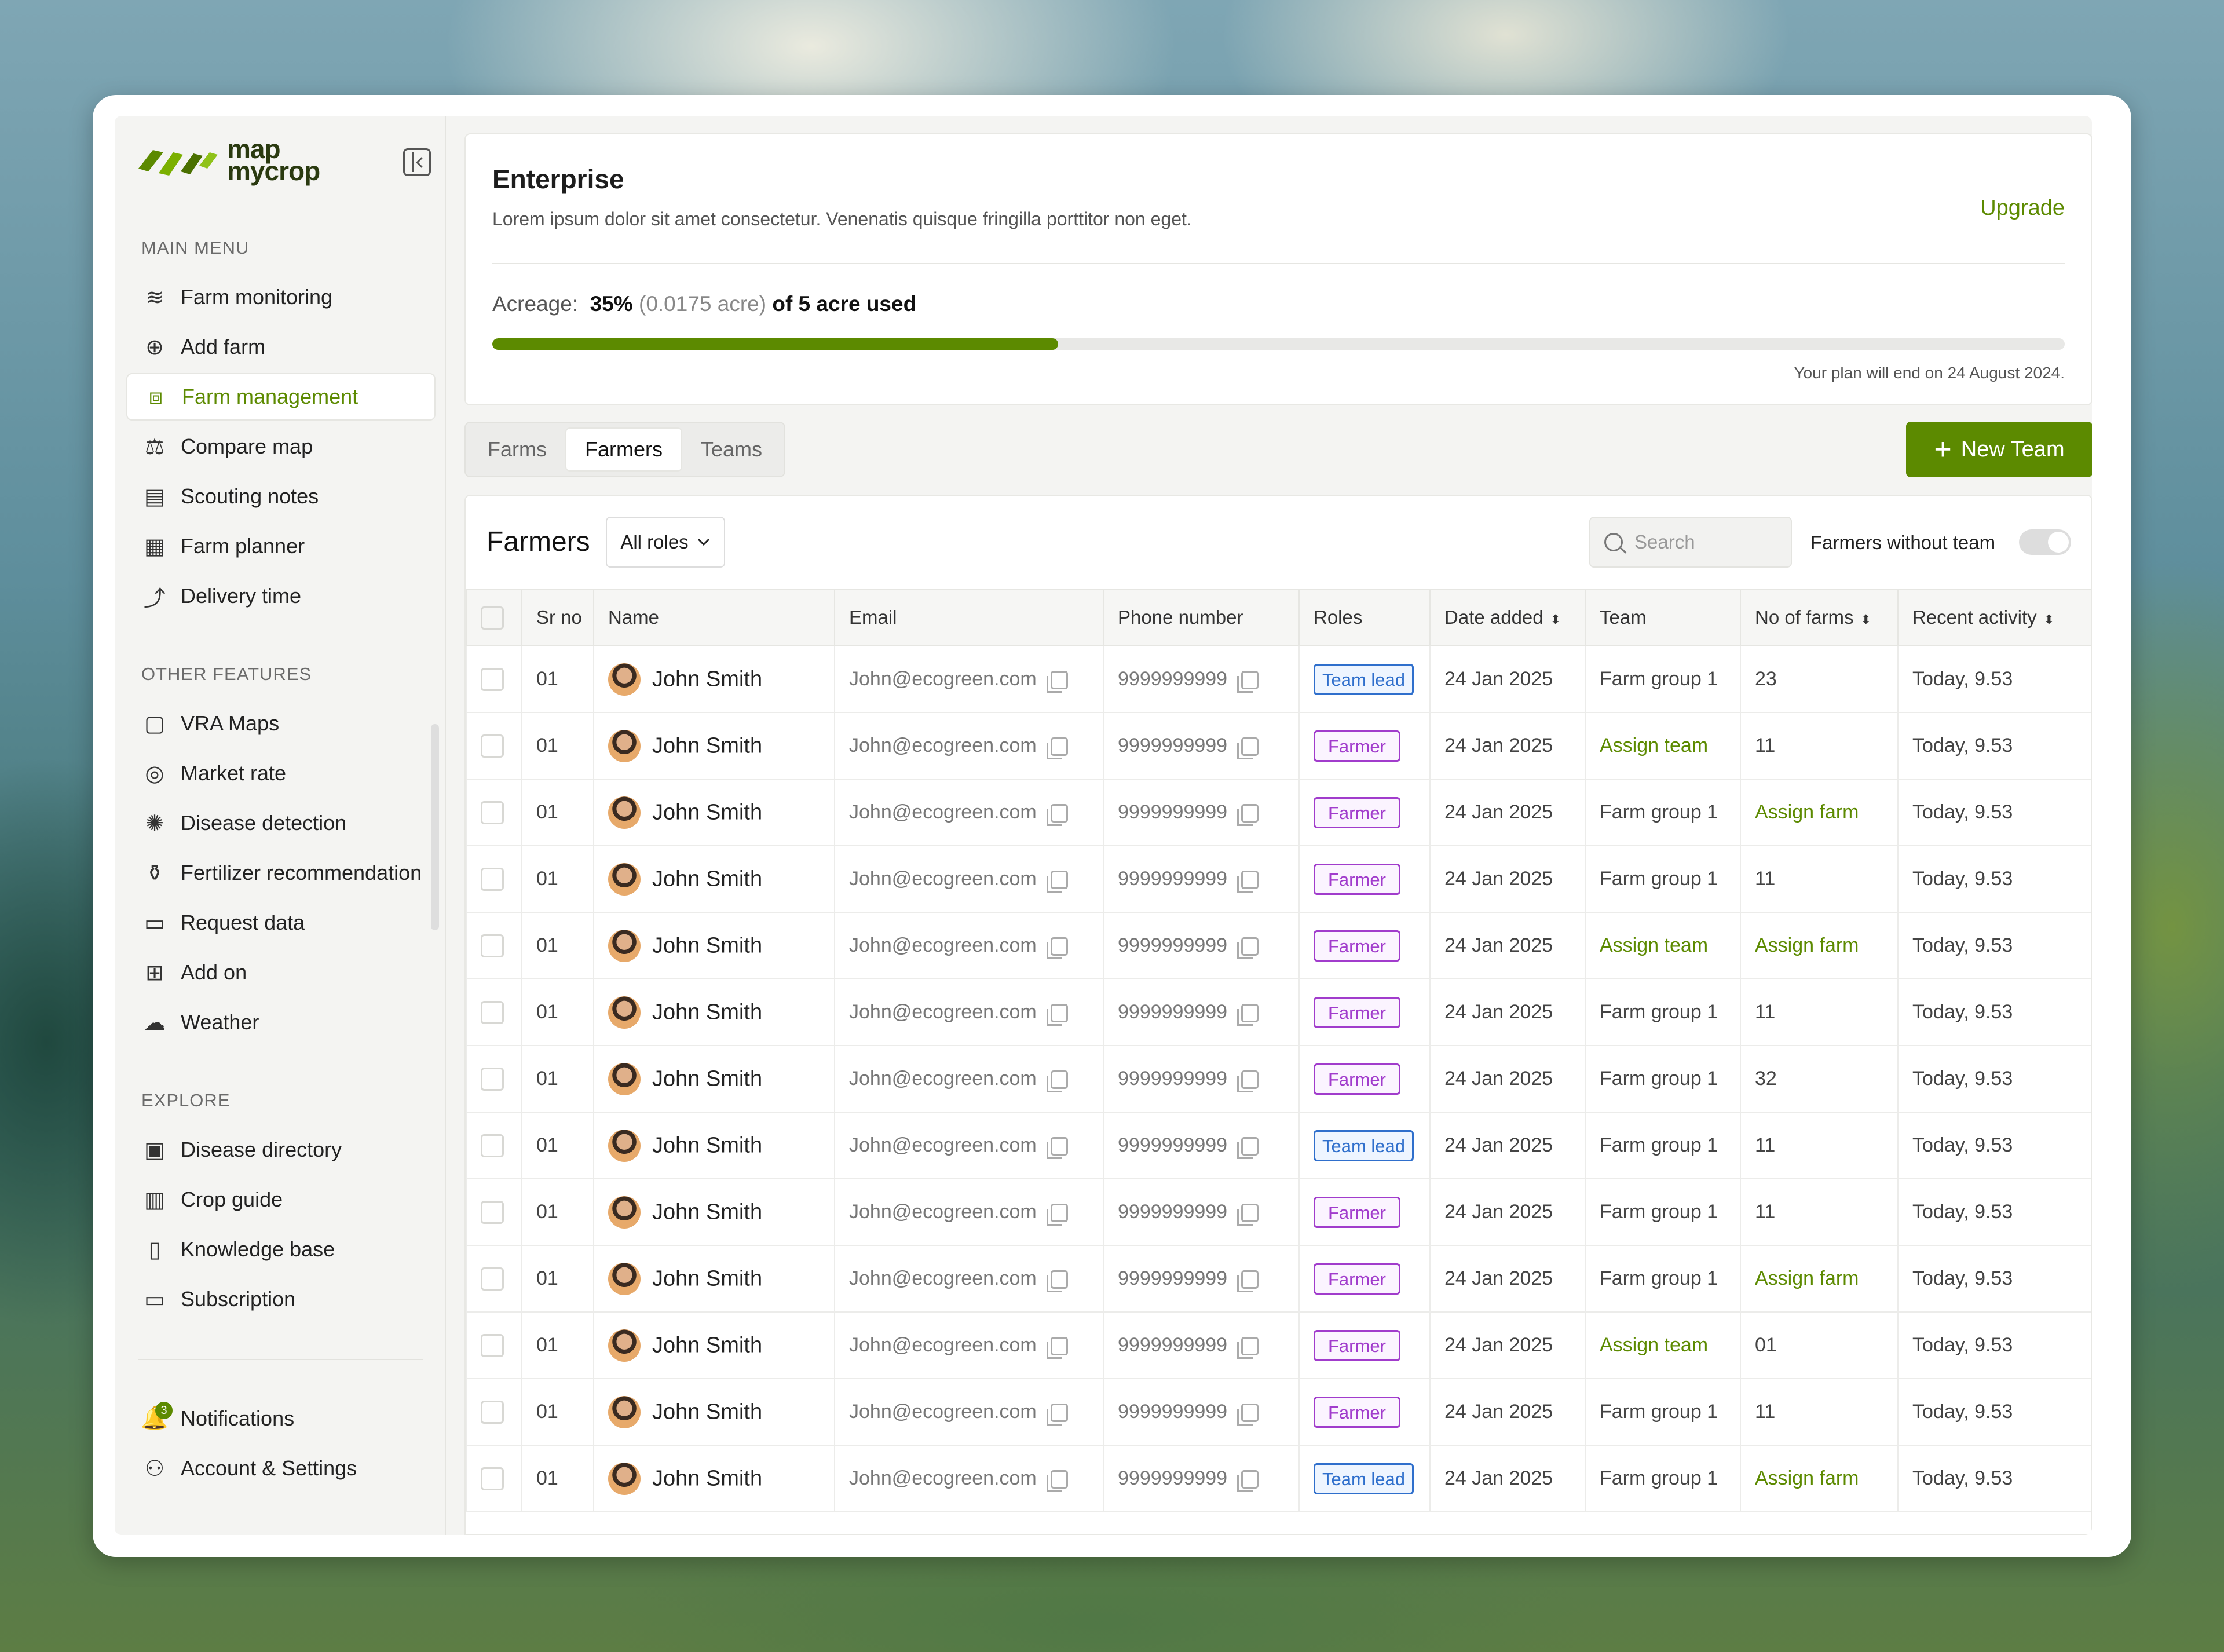 The width and height of the screenshot is (2224, 1652). I want to click on sidebar-item-disease-detection: ✺ Disease detection, so click(281, 823).